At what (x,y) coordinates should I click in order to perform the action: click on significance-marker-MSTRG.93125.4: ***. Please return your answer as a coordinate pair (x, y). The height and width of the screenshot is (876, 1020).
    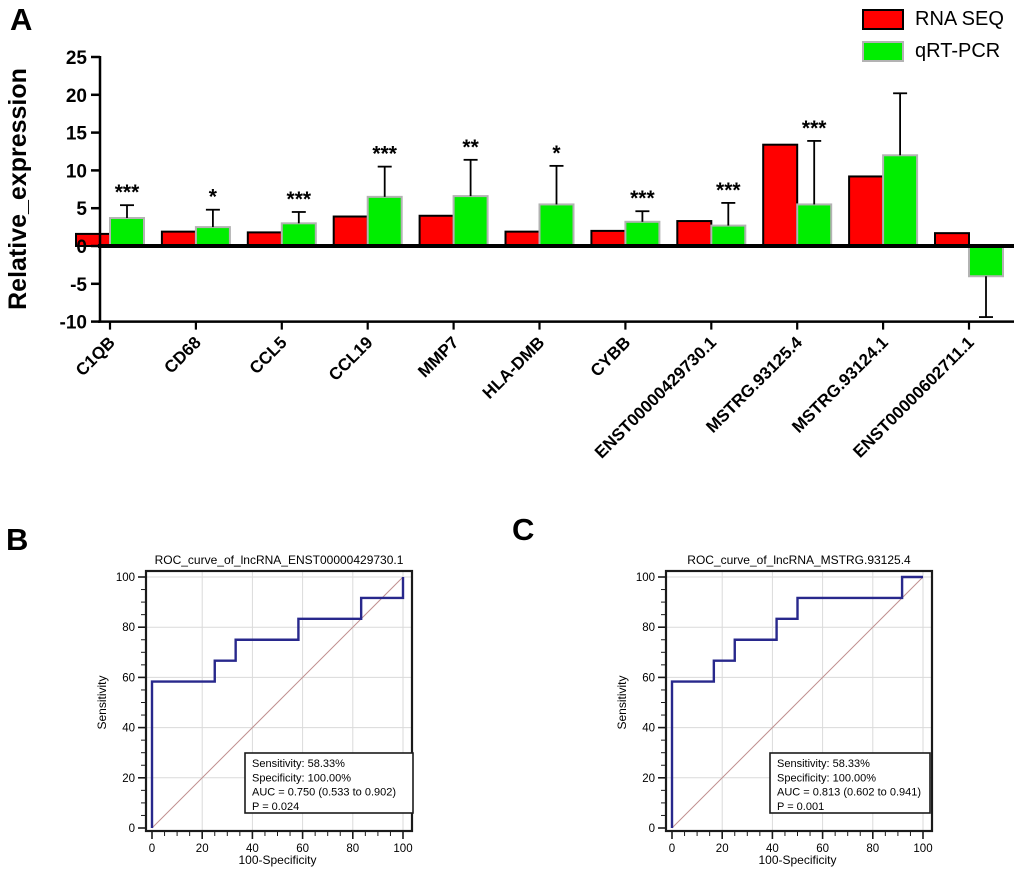
    Looking at the image, I should click on (814, 128).